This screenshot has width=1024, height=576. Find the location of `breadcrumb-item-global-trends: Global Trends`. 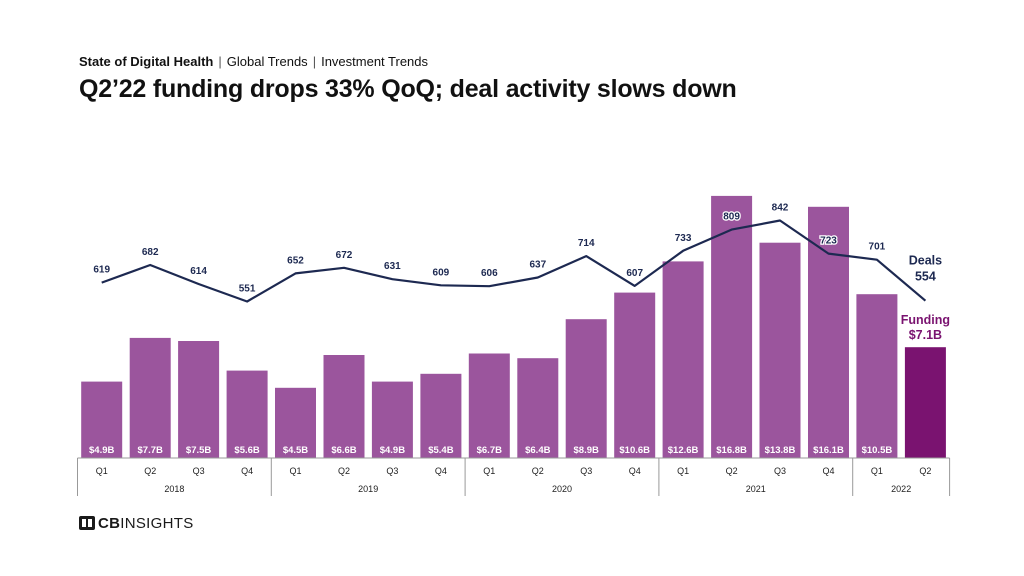

breadcrumb-item-global-trends: Global Trends is located at coordinates (267, 61).